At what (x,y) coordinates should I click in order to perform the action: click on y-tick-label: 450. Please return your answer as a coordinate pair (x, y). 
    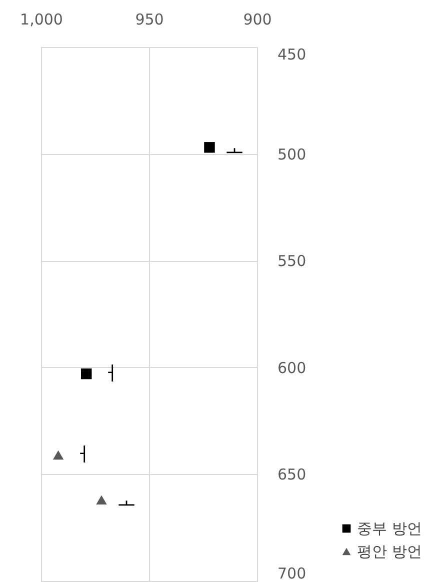
    Looking at the image, I should click on (292, 55).